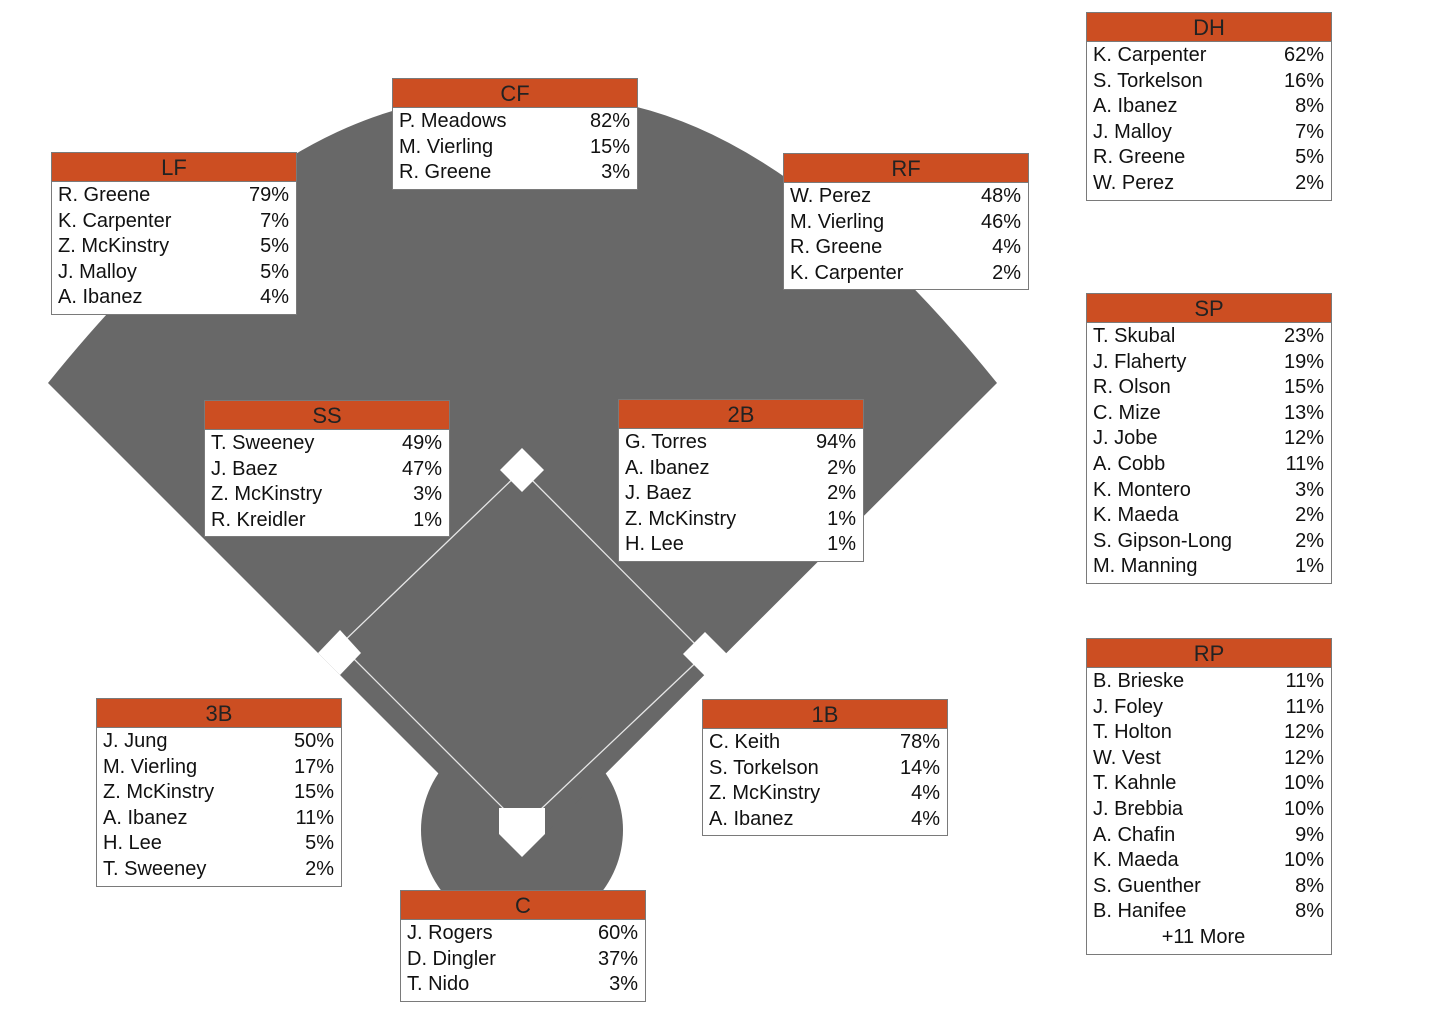  What do you see at coordinates (841, 467) in the screenshot?
I see `player-pct: 2%` at bounding box center [841, 467].